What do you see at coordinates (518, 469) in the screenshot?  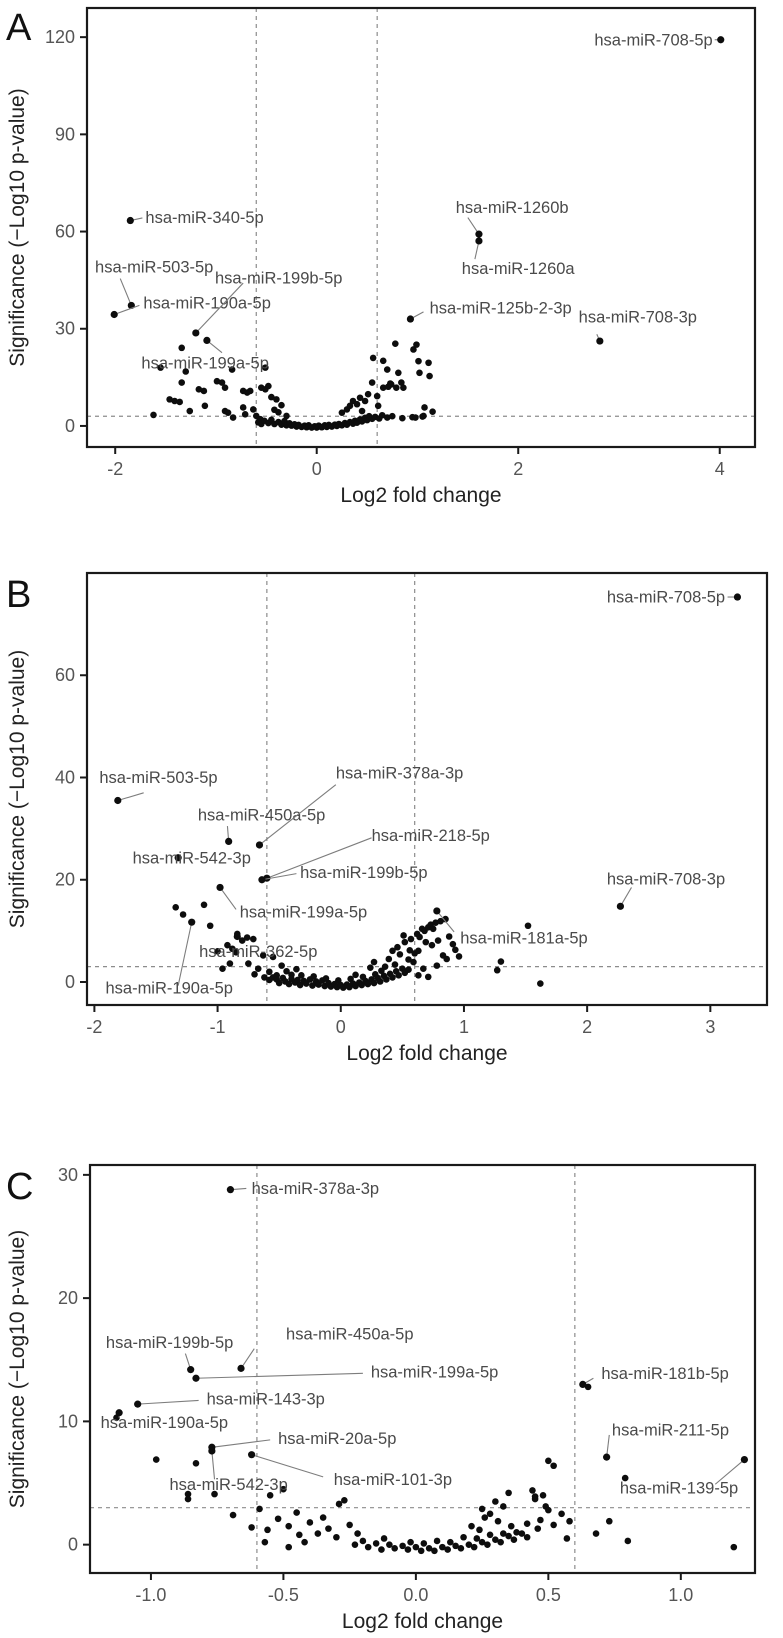 I see `x-tick-label: 2` at bounding box center [518, 469].